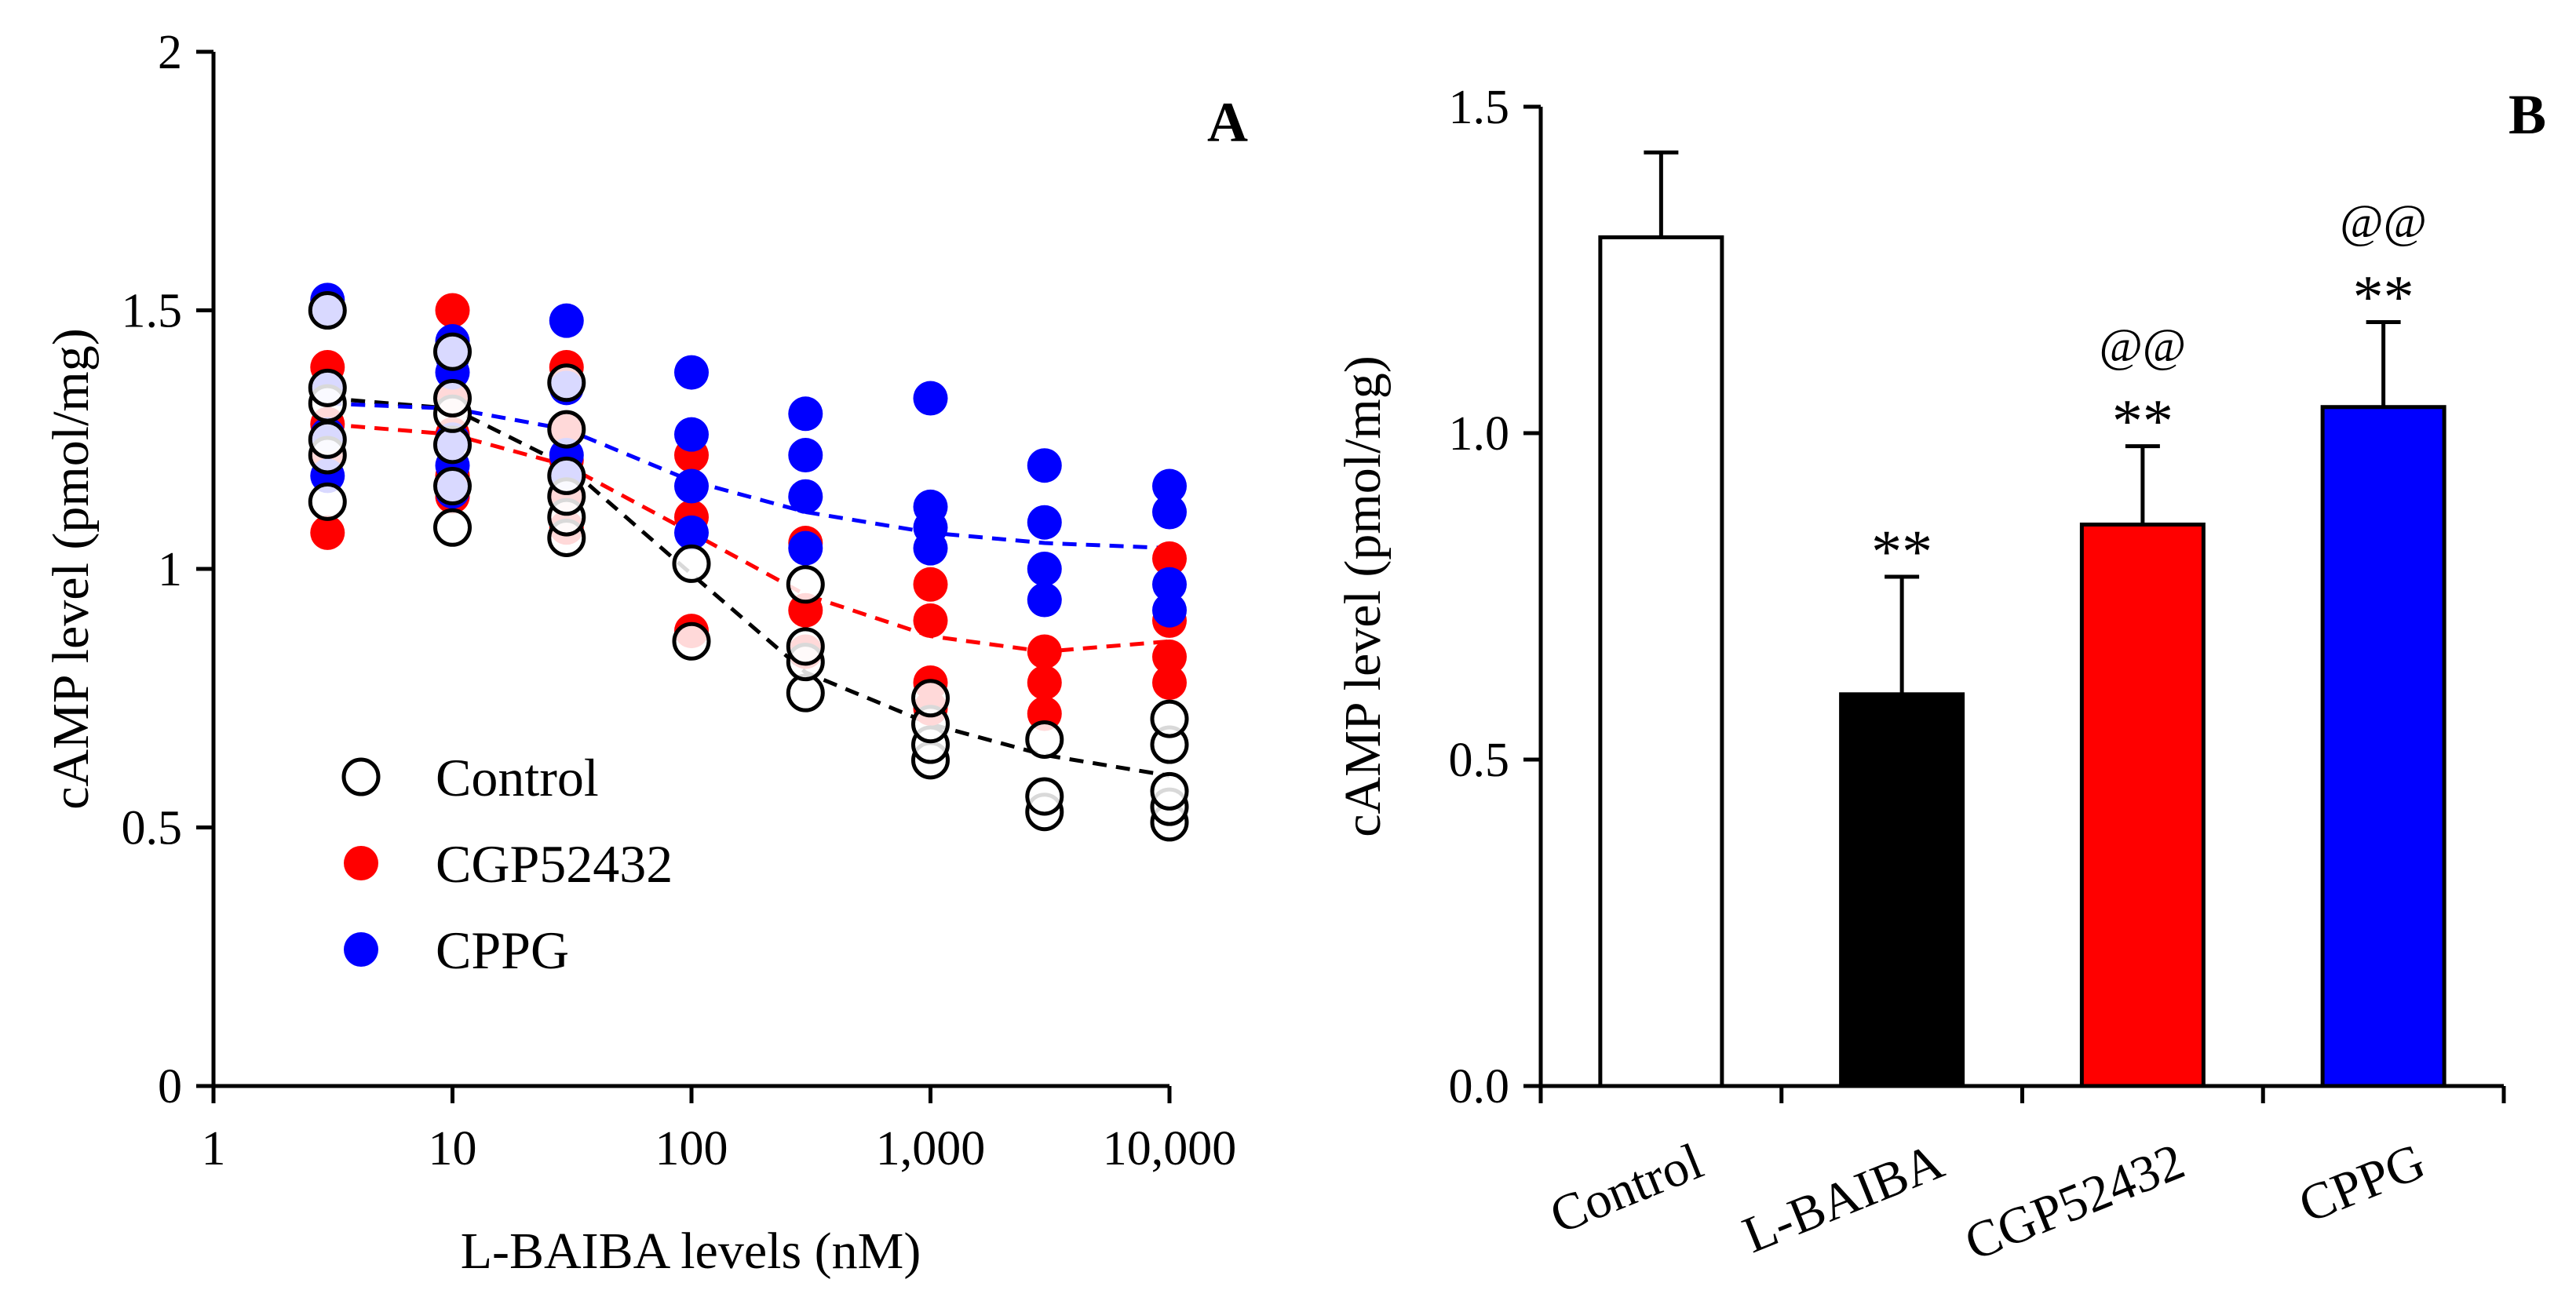 The height and width of the screenshot is (1312, 2576). I want to click on category-label-cgp52432: CGP52432, so click(2075, 1202).